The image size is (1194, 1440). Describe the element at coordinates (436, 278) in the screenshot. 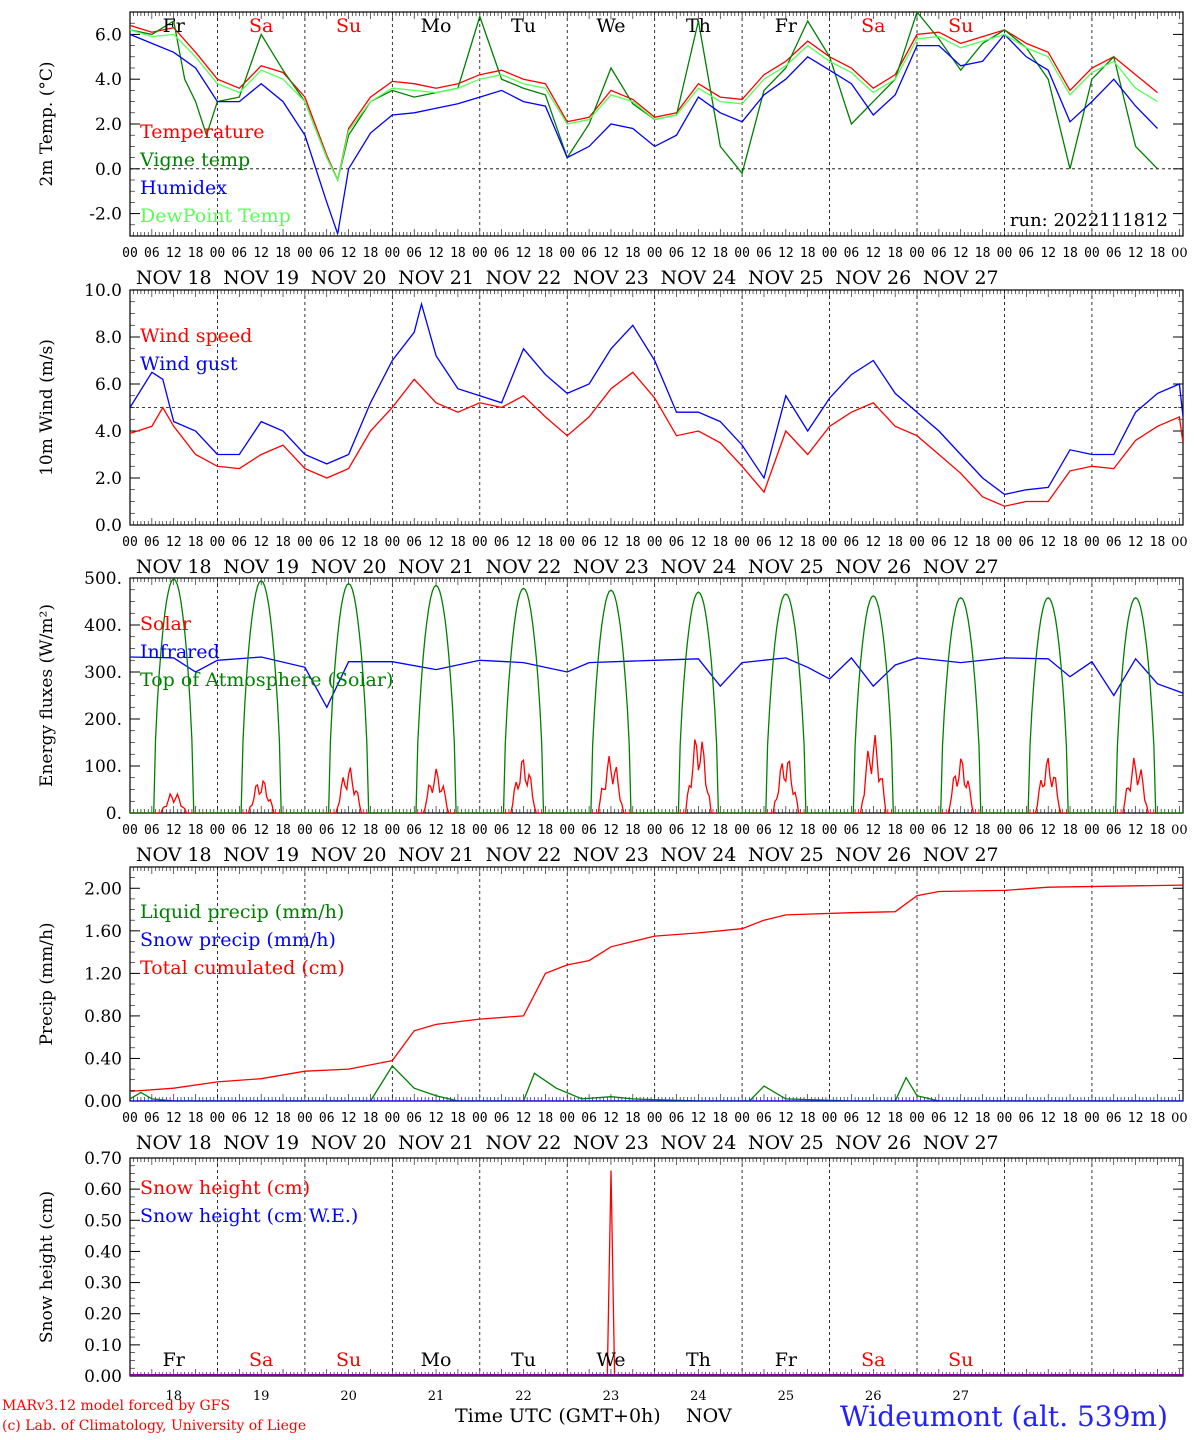

I see `date-label: NOV 21` at that location.